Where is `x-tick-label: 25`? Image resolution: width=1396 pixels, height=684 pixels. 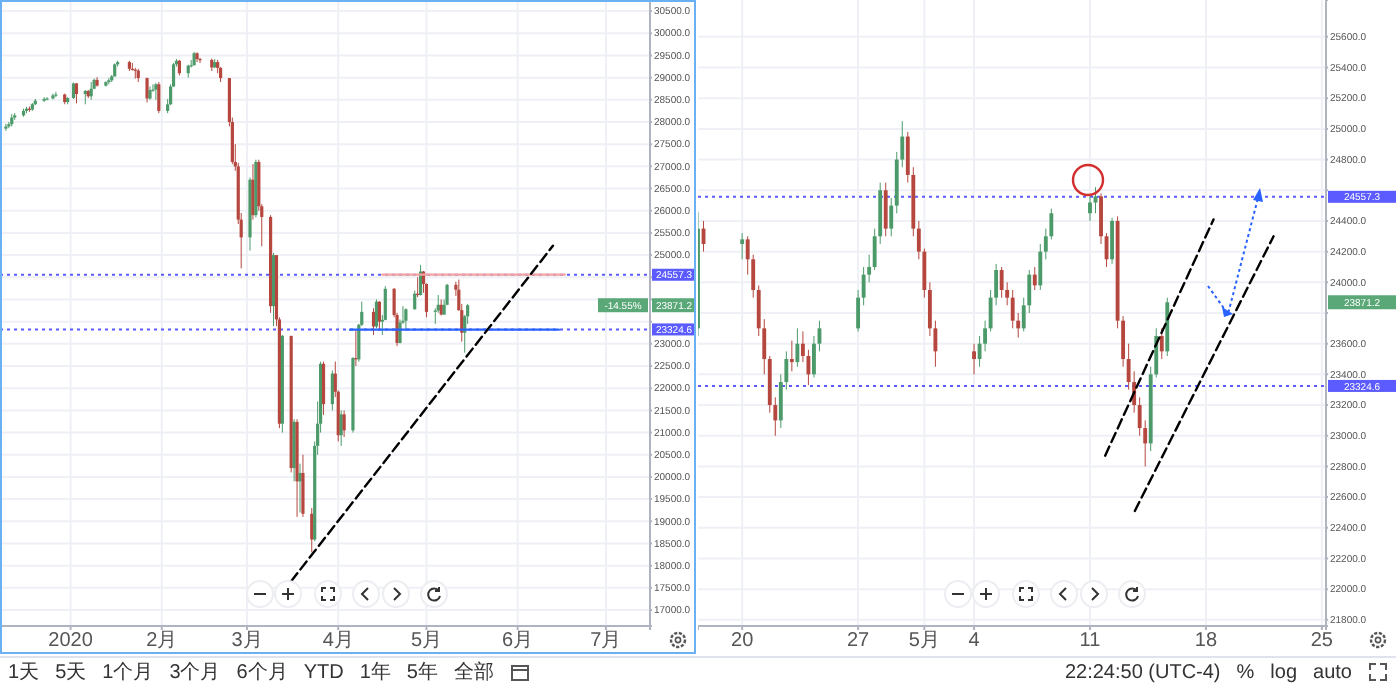
x-tick-label: 25 is located at coordinates (1322, 641).